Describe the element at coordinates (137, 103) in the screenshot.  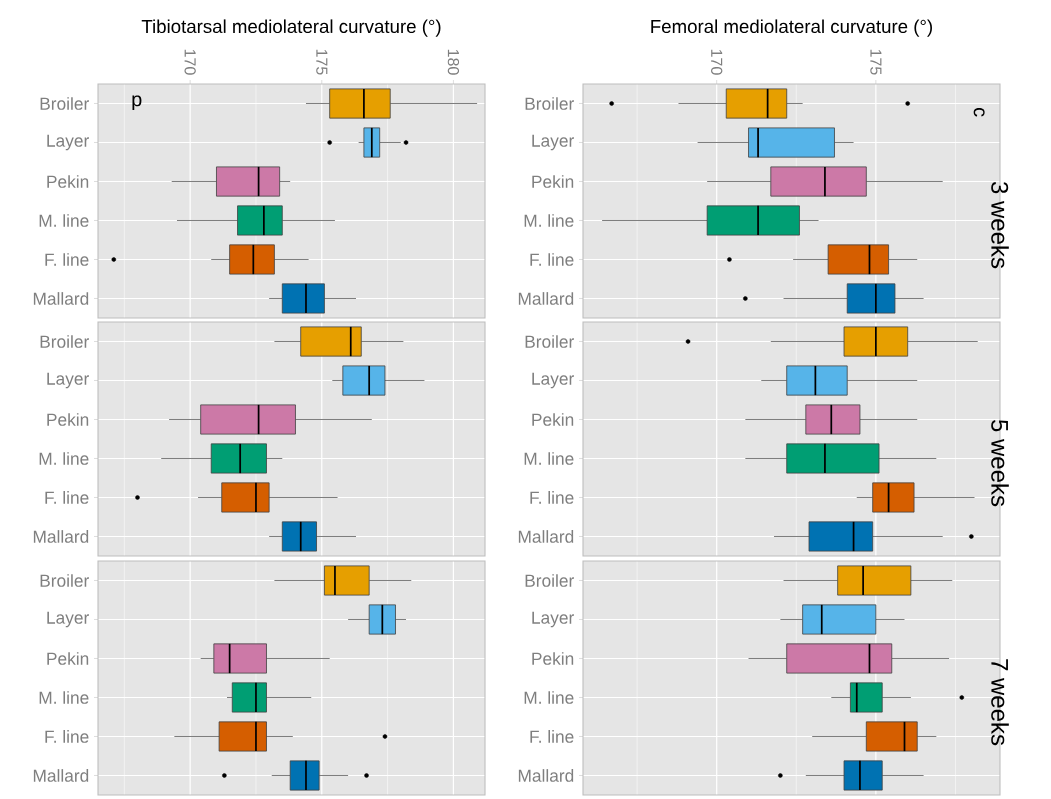
I see `annotation: d` at that location.